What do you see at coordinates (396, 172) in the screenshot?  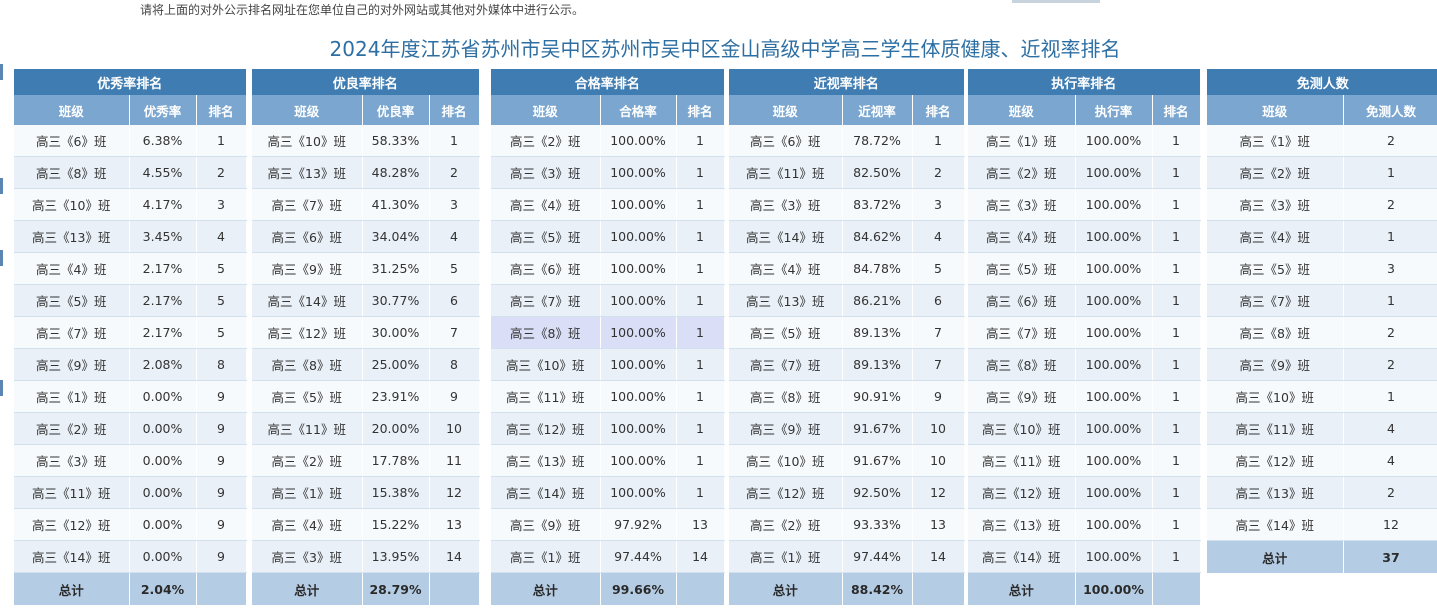 I see `table-cell: 48.28%` at bounding box center [396, 172].